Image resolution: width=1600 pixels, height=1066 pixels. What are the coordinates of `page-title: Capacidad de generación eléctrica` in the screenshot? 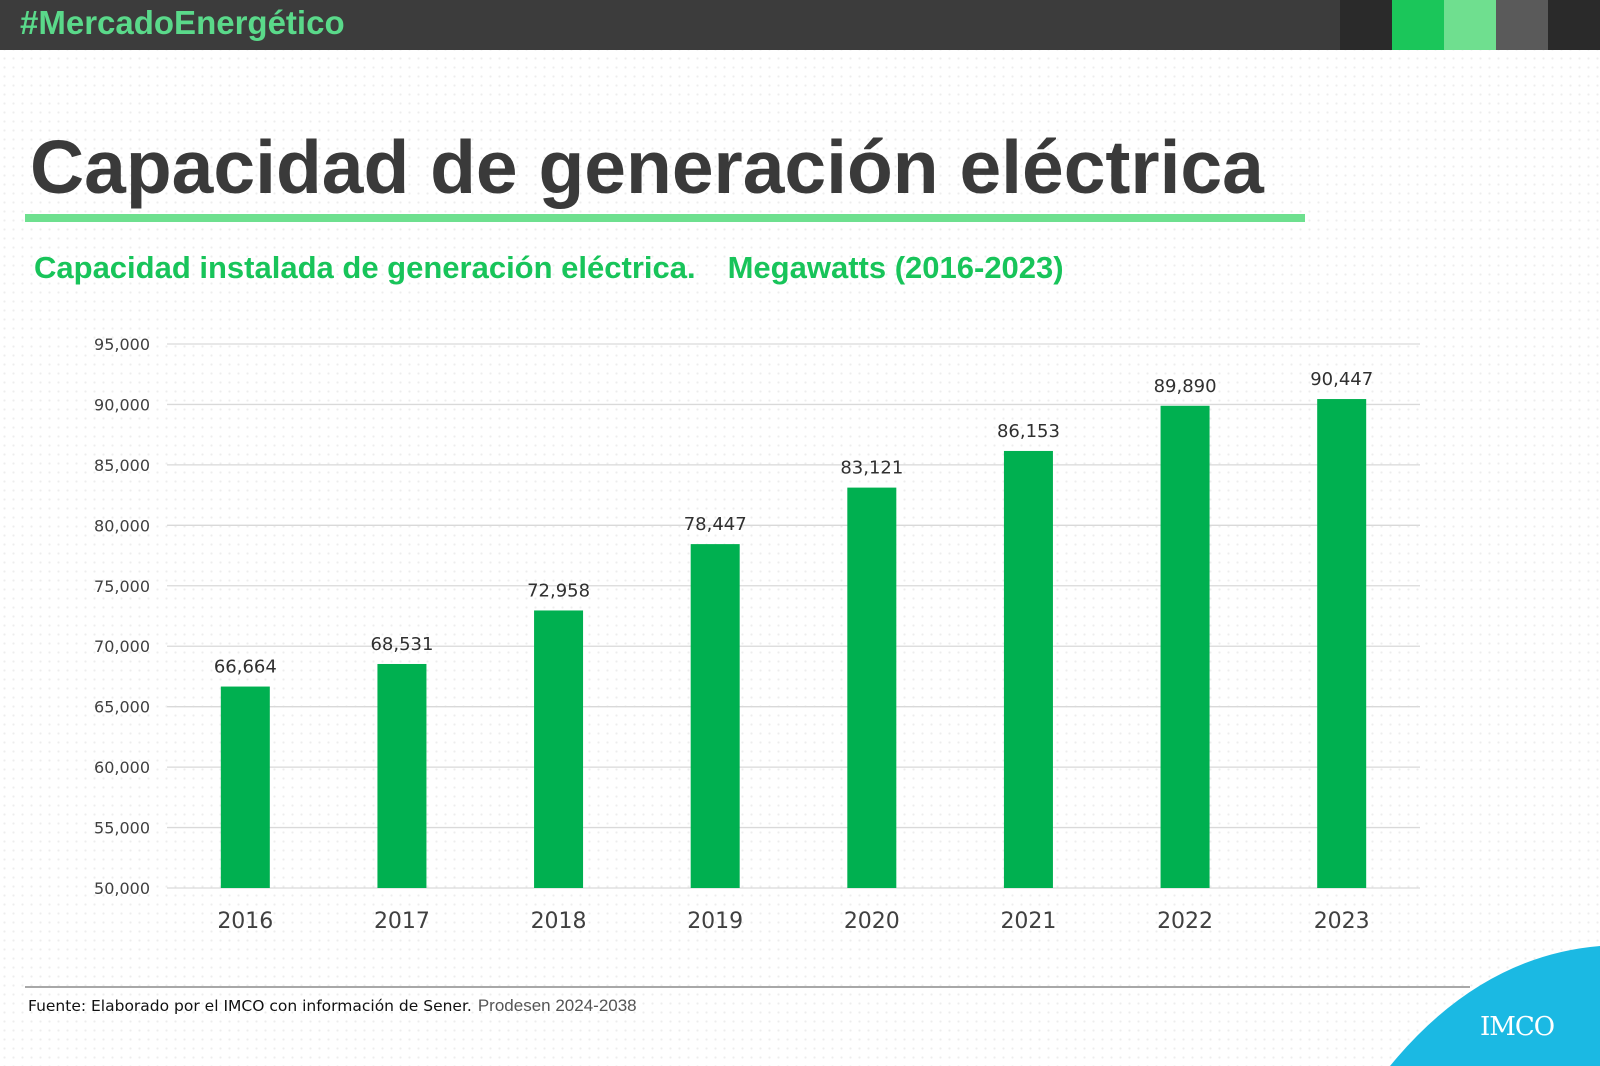 It's located at (647, 167).